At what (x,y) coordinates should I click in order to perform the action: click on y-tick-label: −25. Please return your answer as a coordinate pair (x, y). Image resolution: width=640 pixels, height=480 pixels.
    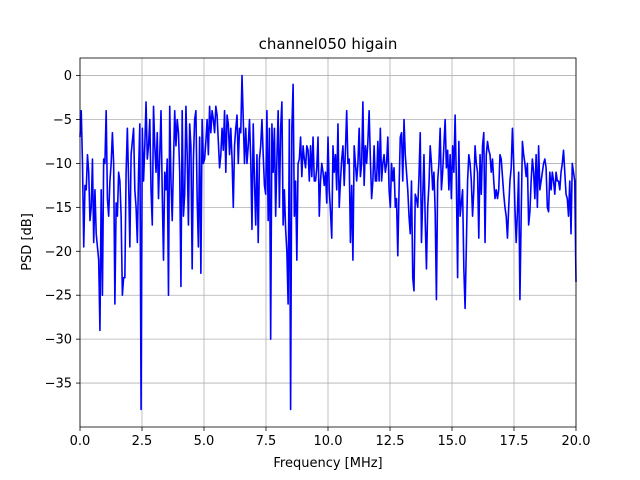
    Looking at the image, I should click on (58, 296).